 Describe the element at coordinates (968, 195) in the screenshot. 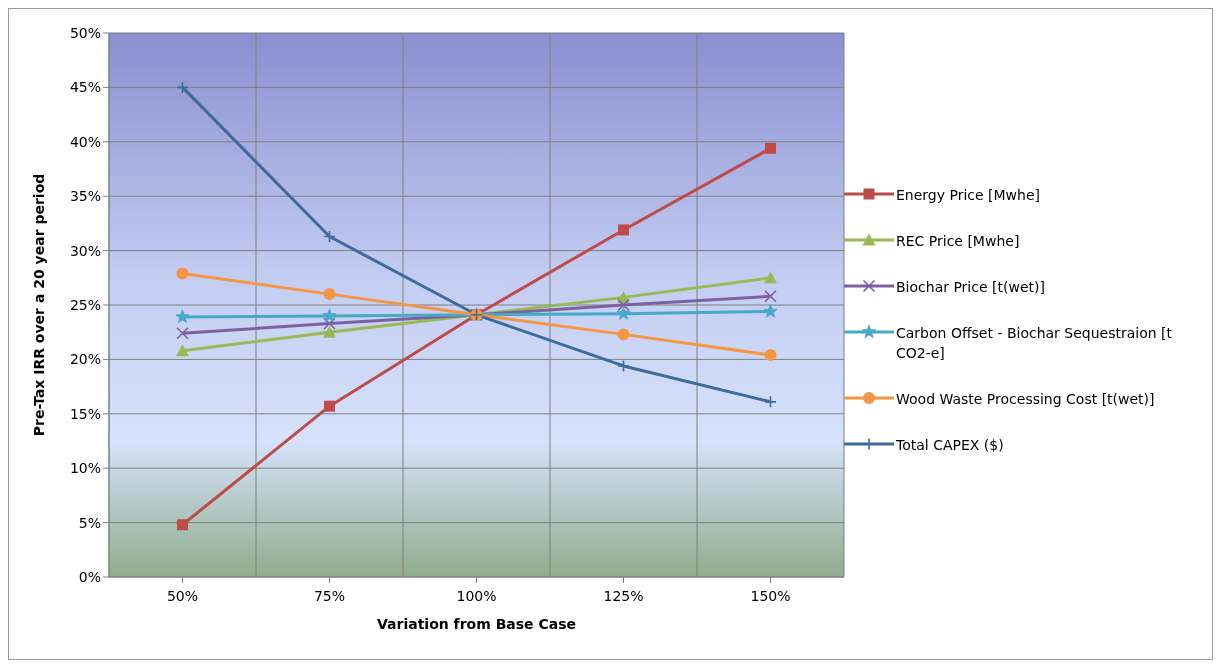

I see `legend-label: Energy Price [Mwhe]` at that location.